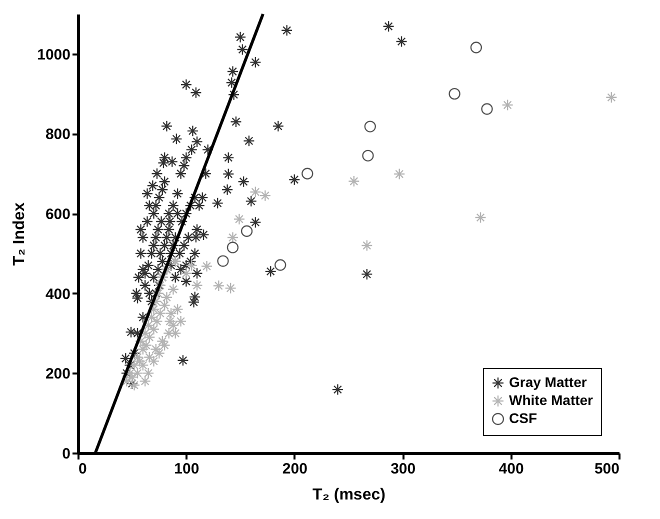 The height and width of the screenshot is (519, 660). I want to click on legend-label: White Matter, so click(551, 400).